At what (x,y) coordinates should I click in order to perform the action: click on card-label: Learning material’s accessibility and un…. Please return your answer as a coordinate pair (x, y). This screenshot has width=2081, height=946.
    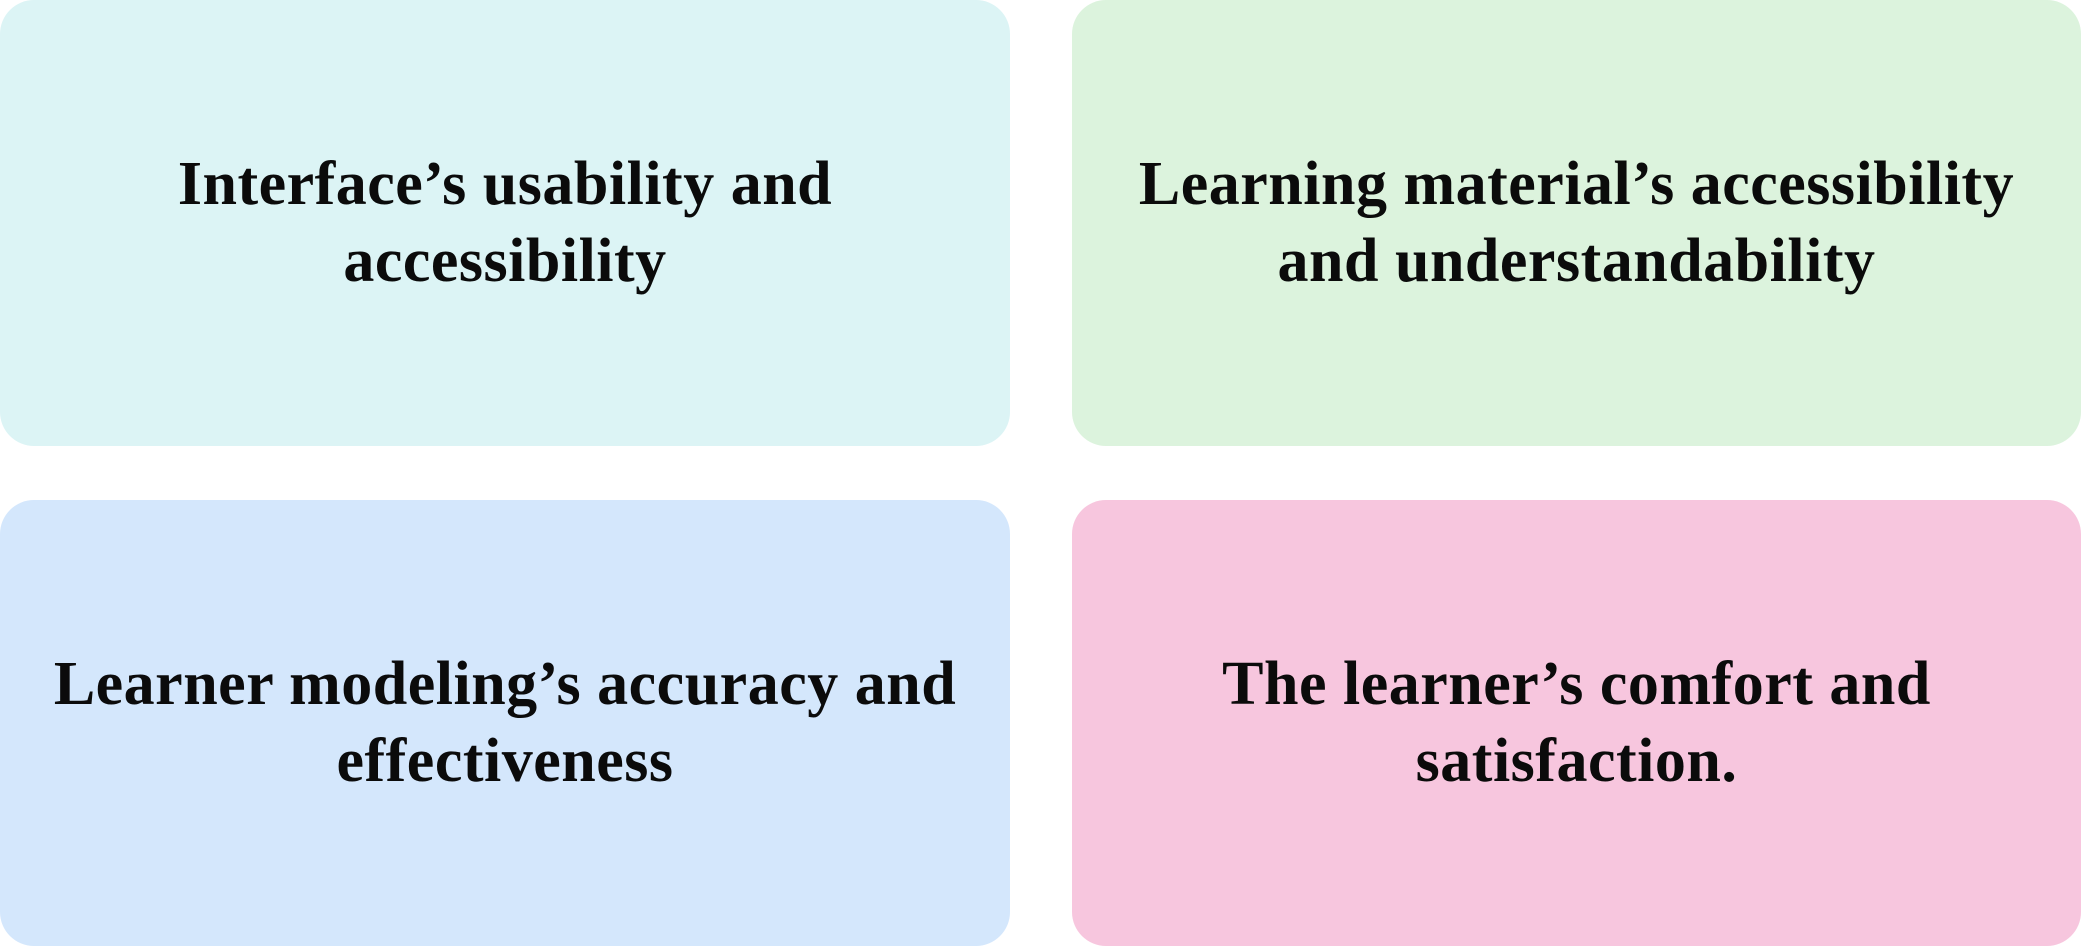
    Looking at the image, I should click on (1576, 222).